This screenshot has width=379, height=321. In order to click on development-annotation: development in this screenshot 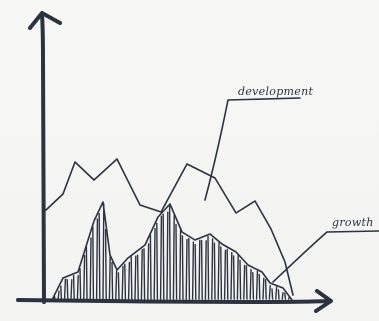, I will do `click(258, 143)`.